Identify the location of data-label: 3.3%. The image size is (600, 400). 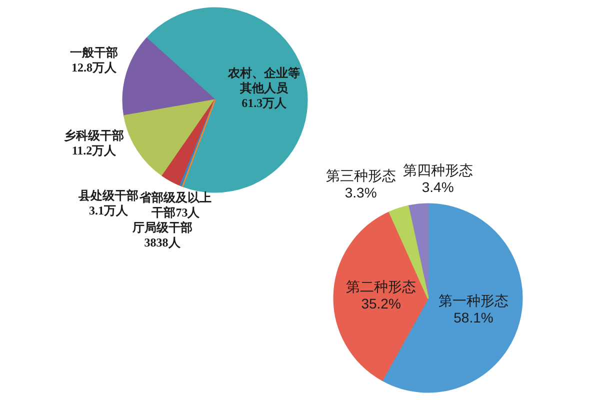
(360, 192).